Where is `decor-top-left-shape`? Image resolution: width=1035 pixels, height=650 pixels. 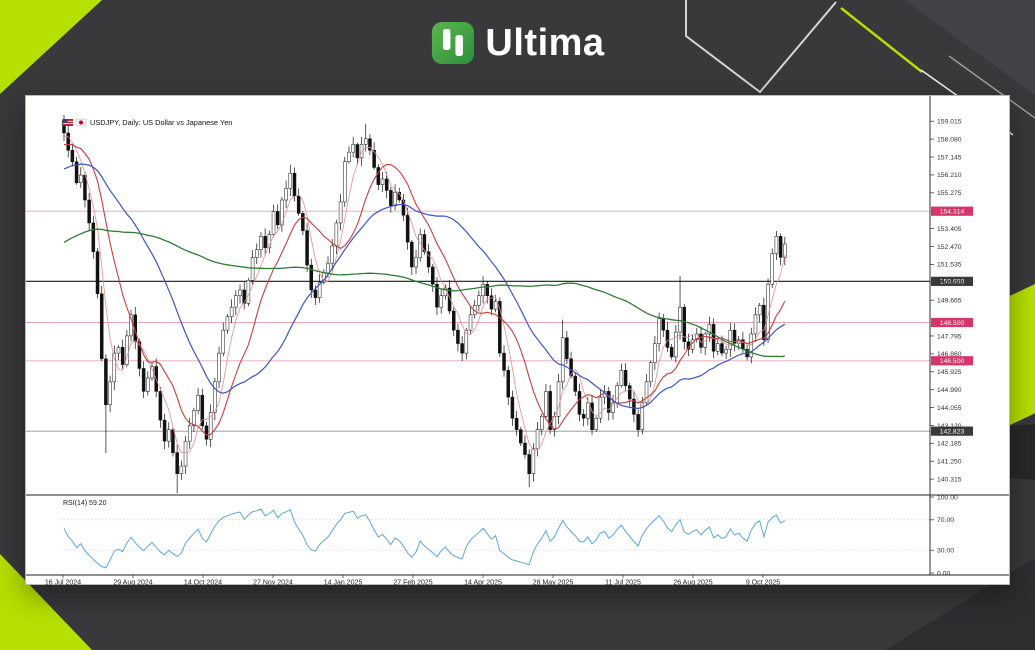
decor-top-left-shape is located at coordinates (51, 47).